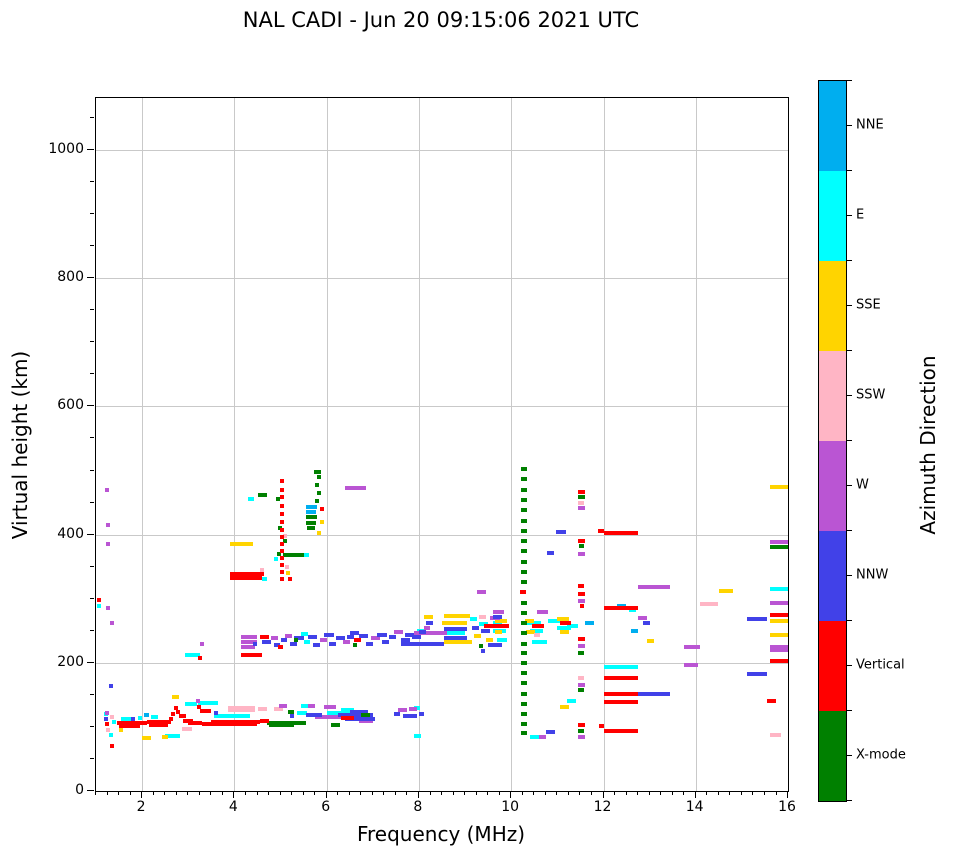 The height and width of the screenshot is (857, 958). I want to click on colorbar-category-label: Vertical, so click(880, 665).